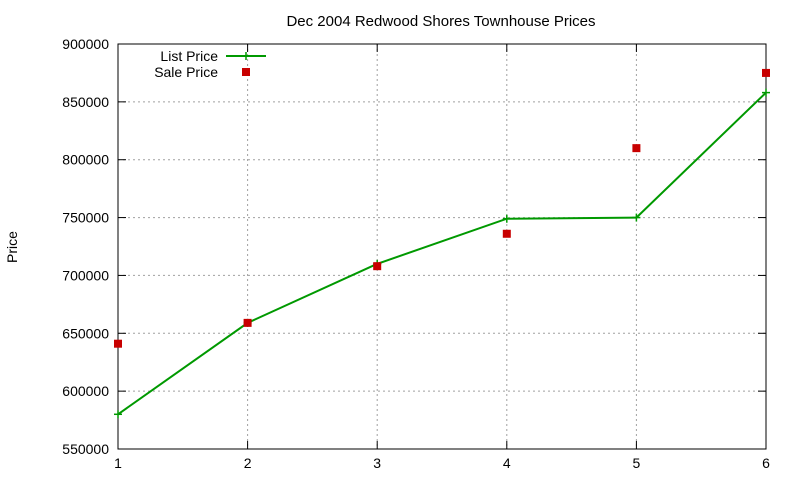  Describe the element at coordinates (85, 218) in the screenshot. I see `y-tick-label: 750000` at that location.